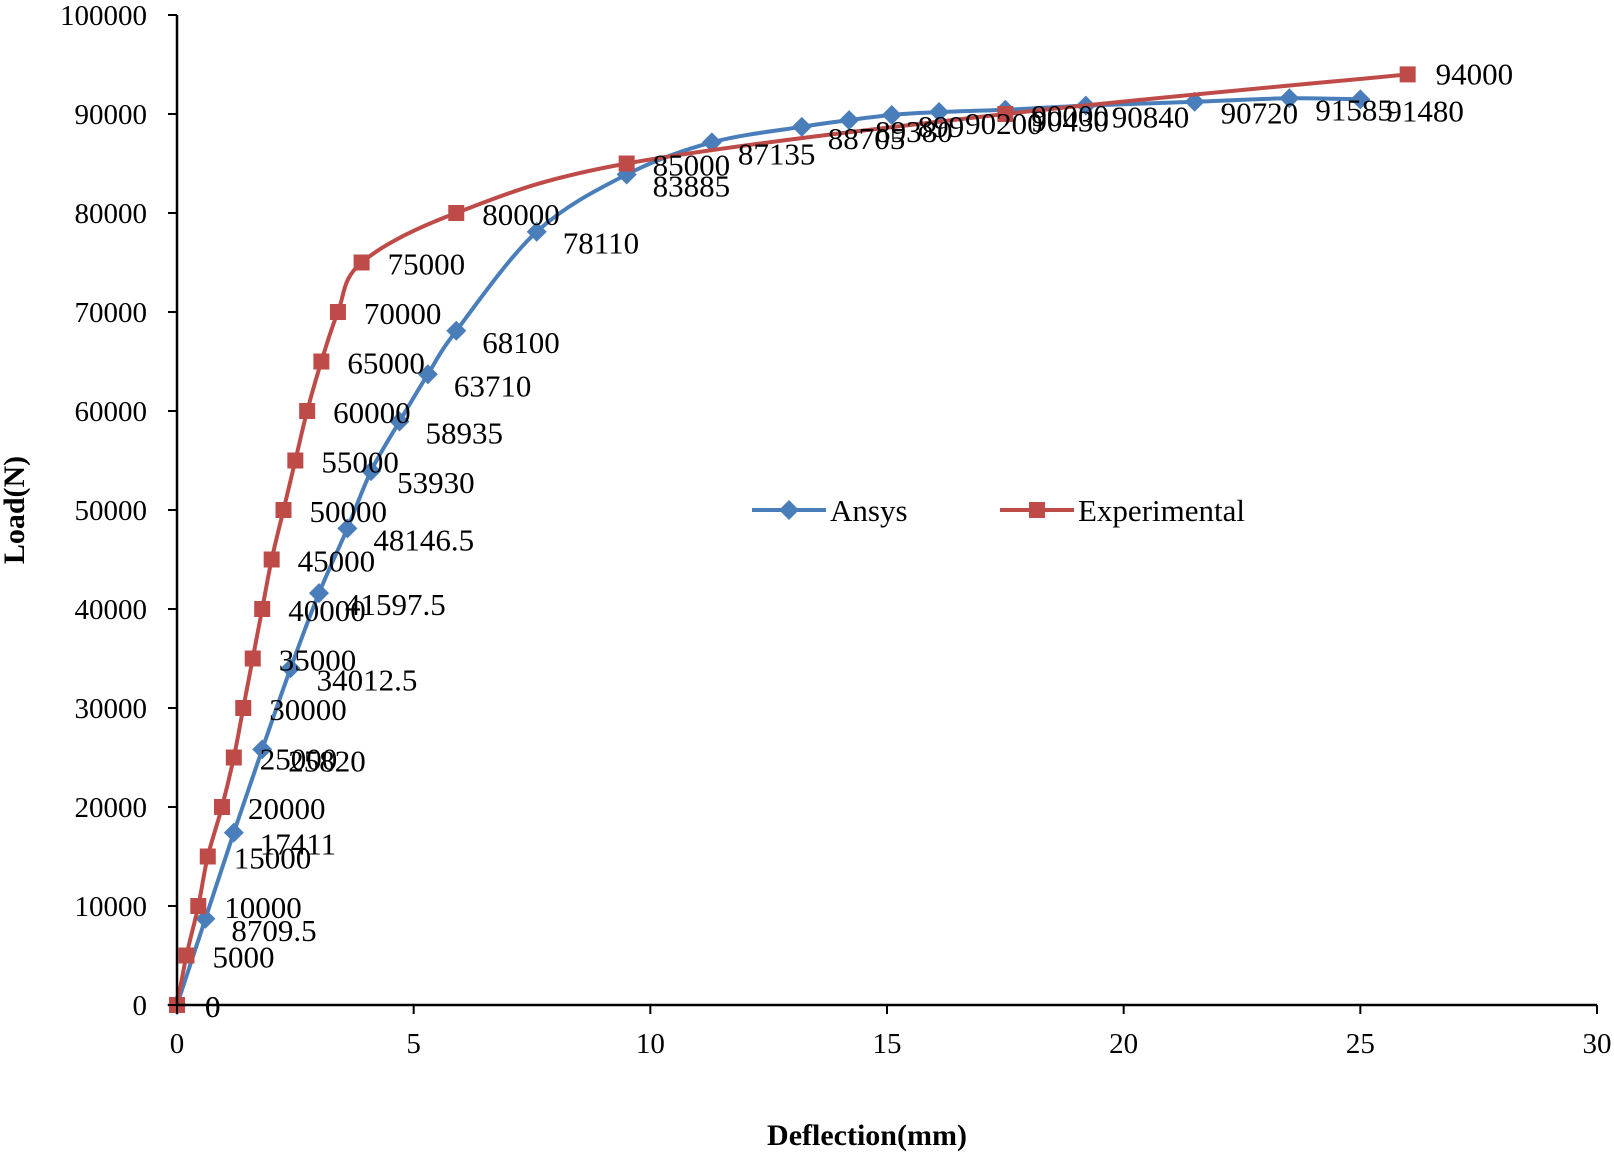 This screenshot has height=1158, width=1614. Describe the element at coordinates (650, 1044) in the screenshot. I see `x-tick-label: 10` at that location.